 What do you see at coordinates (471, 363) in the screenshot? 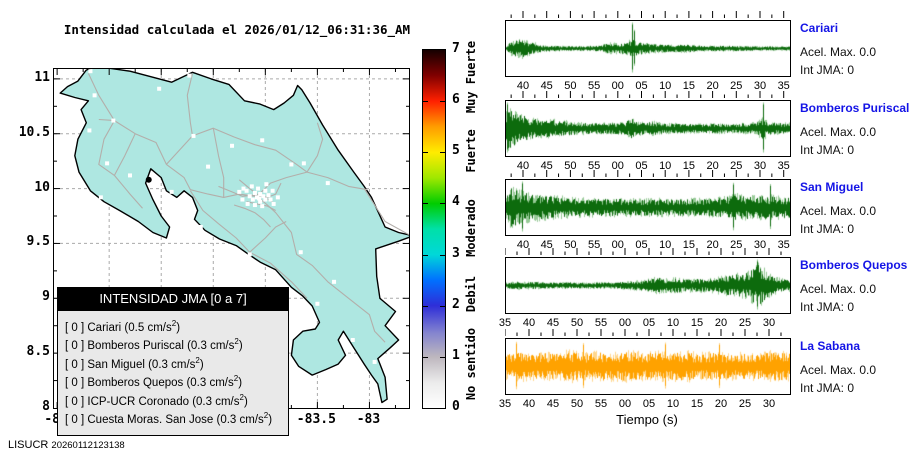
I see `colorbar-category-label: No sentido` at bounding box center [471, 363].